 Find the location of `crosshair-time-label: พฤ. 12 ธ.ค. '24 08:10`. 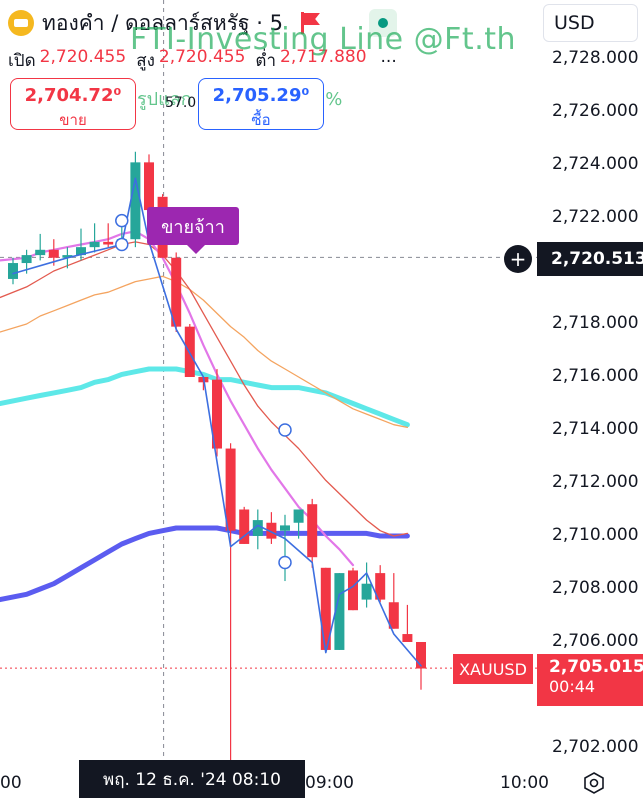

crosshair-time-label: พฤ. 12 ธ.ค. '24 08:10 is located at coordinates (192, 779).